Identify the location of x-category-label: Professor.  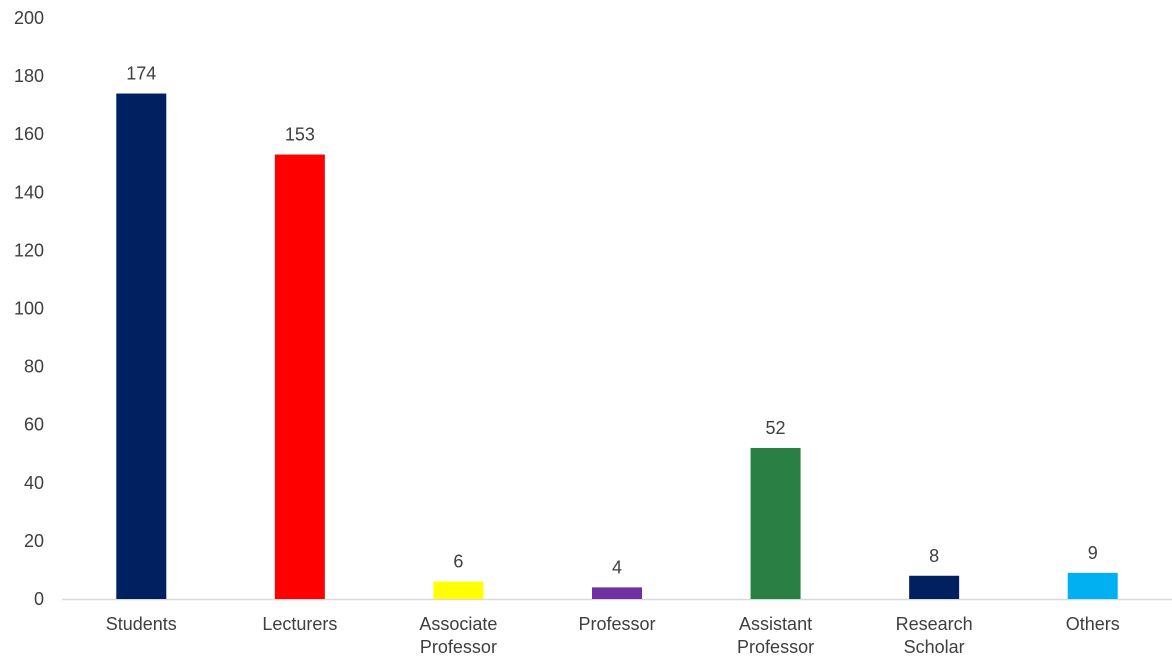
(616, 624).